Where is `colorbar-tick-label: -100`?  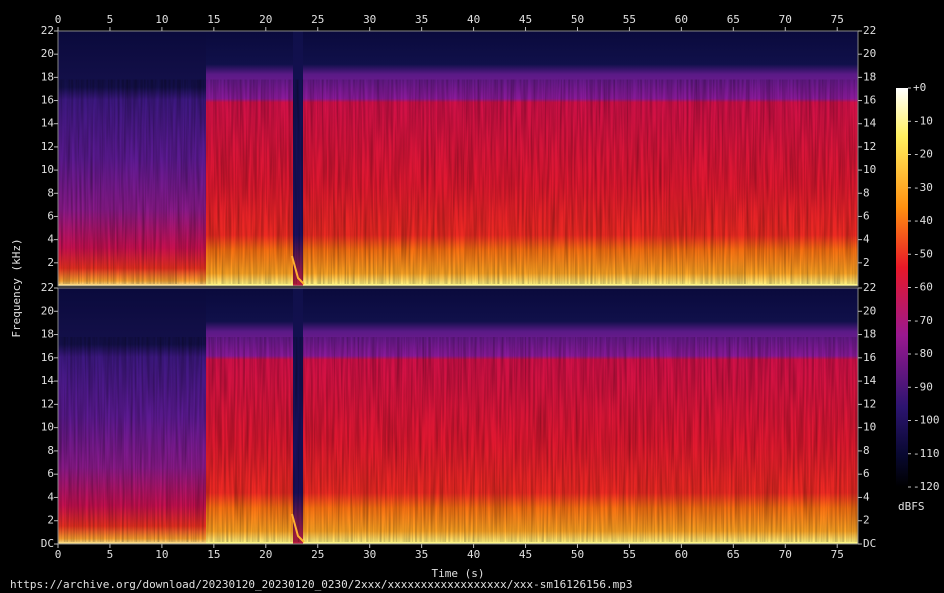
colorbar-tick-label: -100 is located at coordinates (926, 420).